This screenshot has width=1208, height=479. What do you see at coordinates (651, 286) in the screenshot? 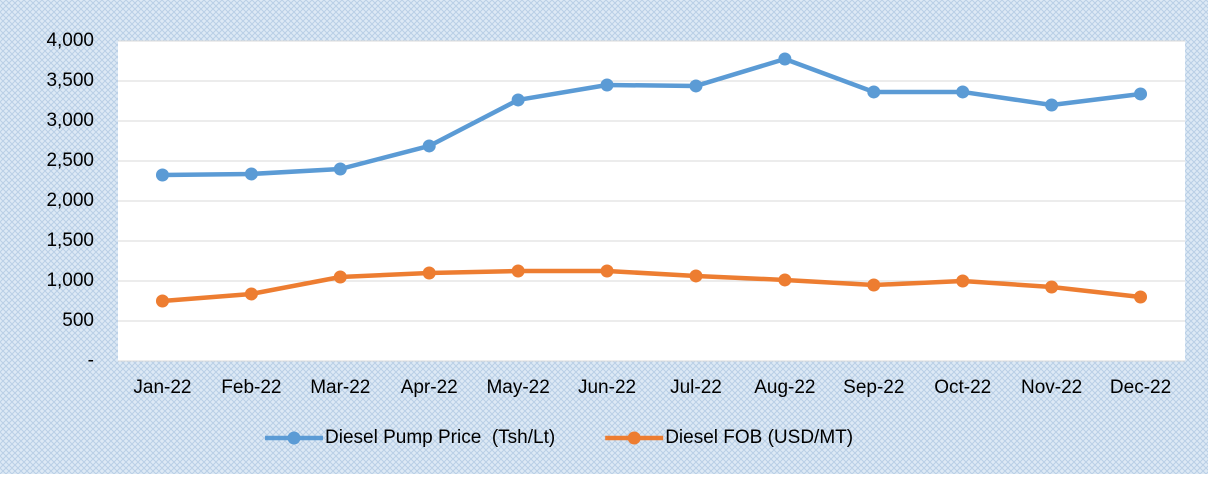
I see `series-line` at bounding box center [651, 286].